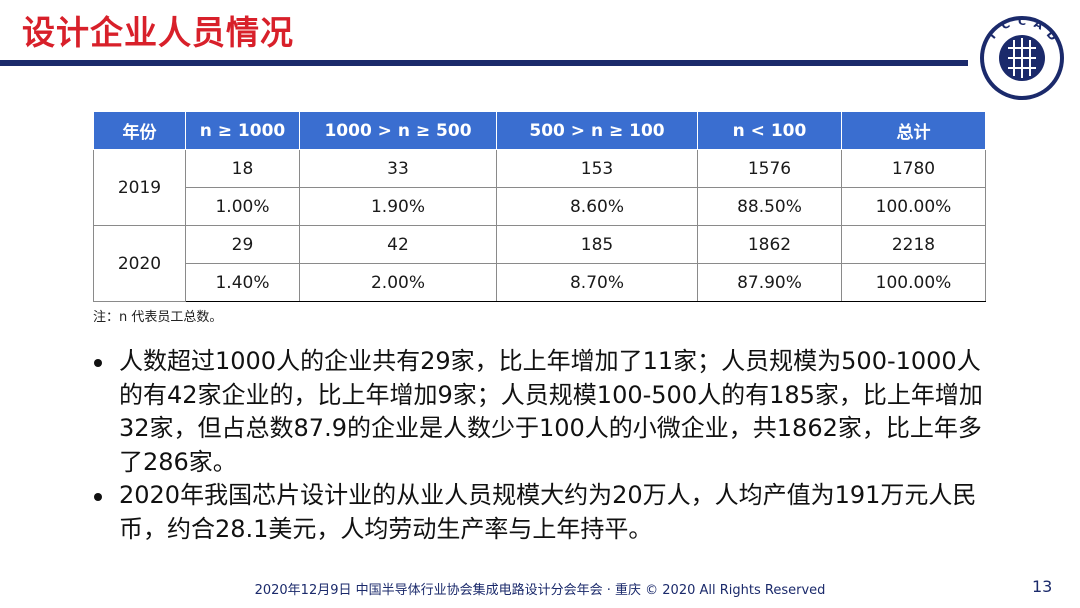 This screenshot has height=608, width=1080. Describe the element at coordinates (242, 206) in the screenshot. I see `percent-cell: 1.00%` at that location.